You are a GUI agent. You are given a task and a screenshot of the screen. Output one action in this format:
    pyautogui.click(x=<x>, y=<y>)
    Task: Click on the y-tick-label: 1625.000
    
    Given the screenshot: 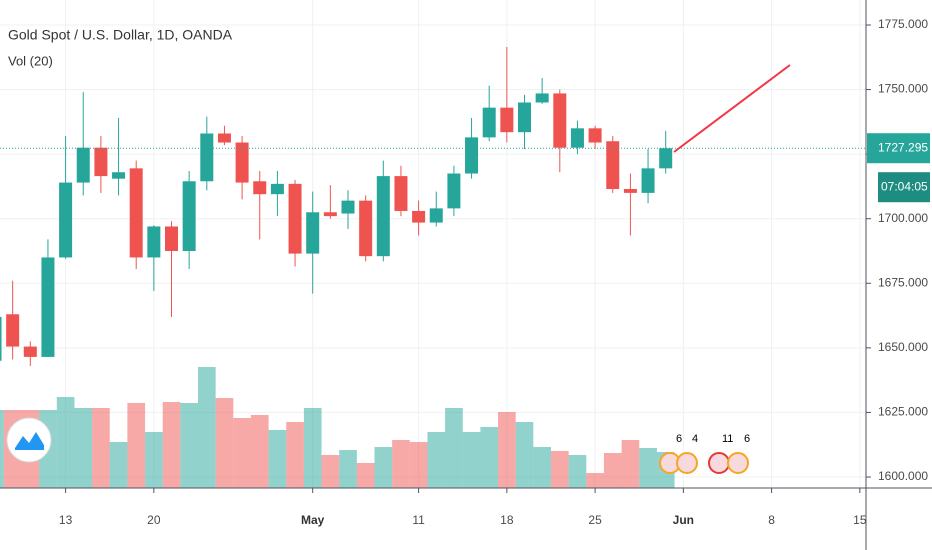 What is the action you would take?
    pyautogui.click(x=903, y=412)
    